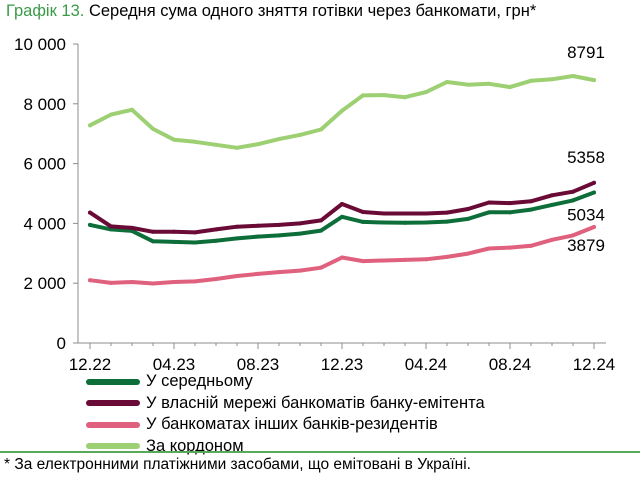 This screenshot has height=478, width=640. What do you see at coordinates (342, 207) in the screenshot?
I see `series-line-own-network` at bounding box center [342, 207].